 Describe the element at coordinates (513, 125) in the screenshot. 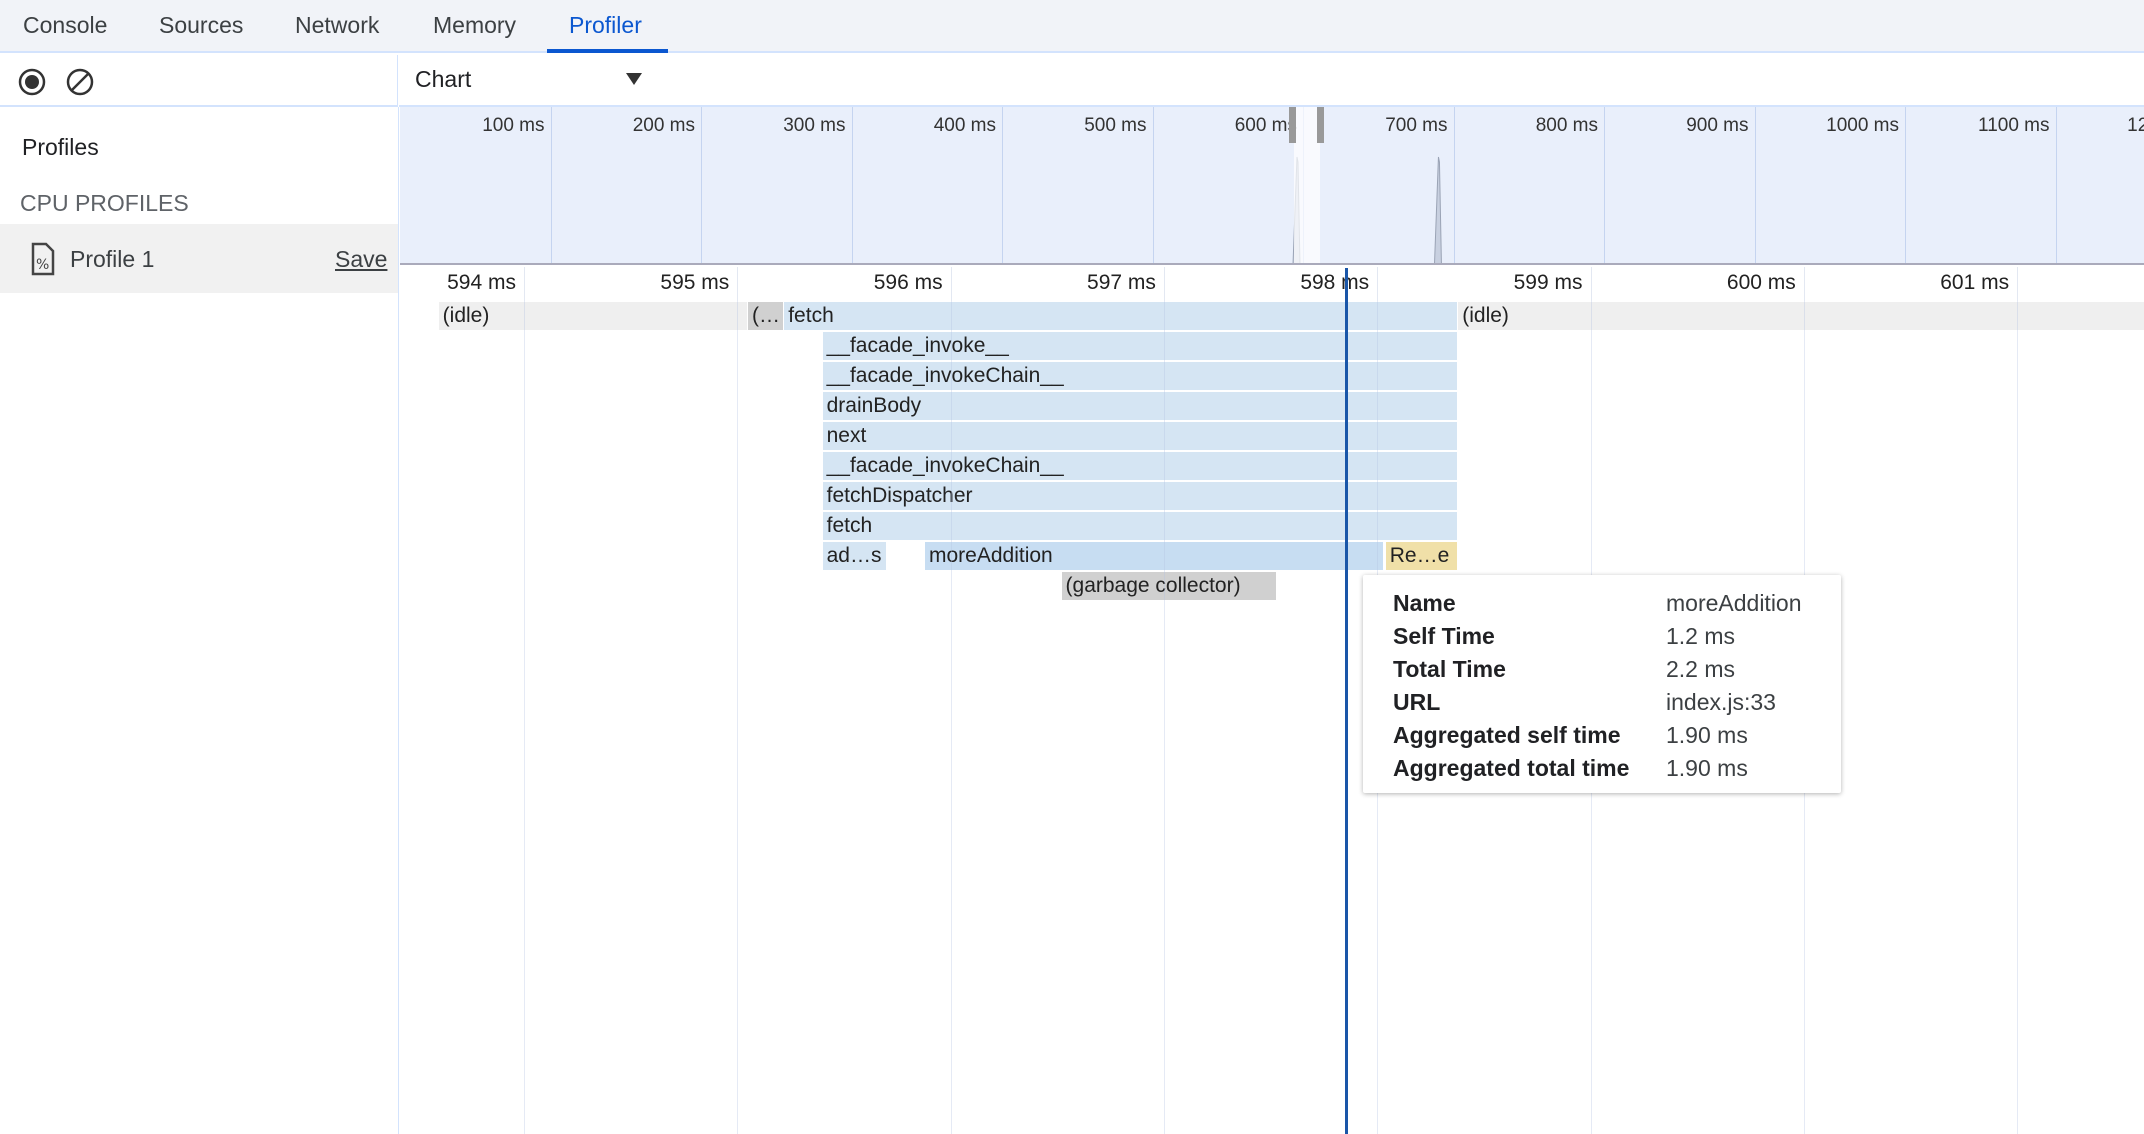

I see `overview-tick-label: 100 ms` at that location.